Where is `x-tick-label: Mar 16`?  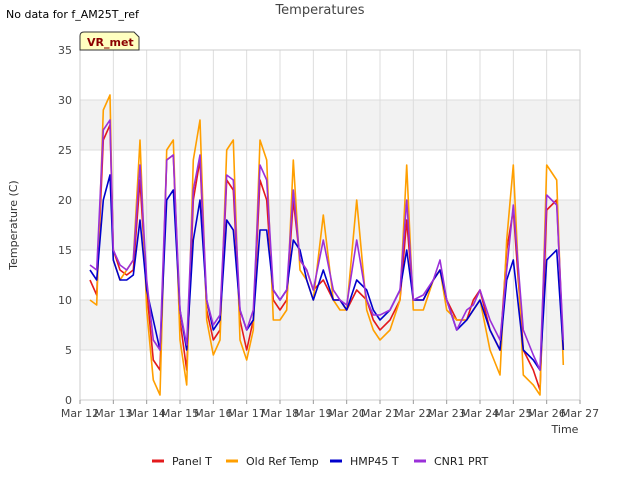 x-tick-label: Mar 16 is located at coordinates (213, 413).